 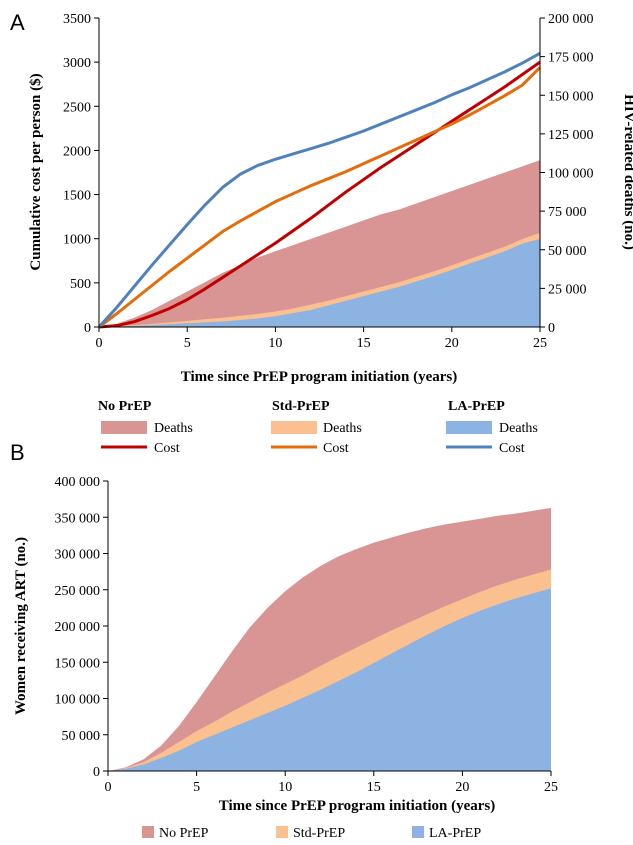 I want to click on chart-b-y-tick-label: 300 000, so click(x=78, y=555).